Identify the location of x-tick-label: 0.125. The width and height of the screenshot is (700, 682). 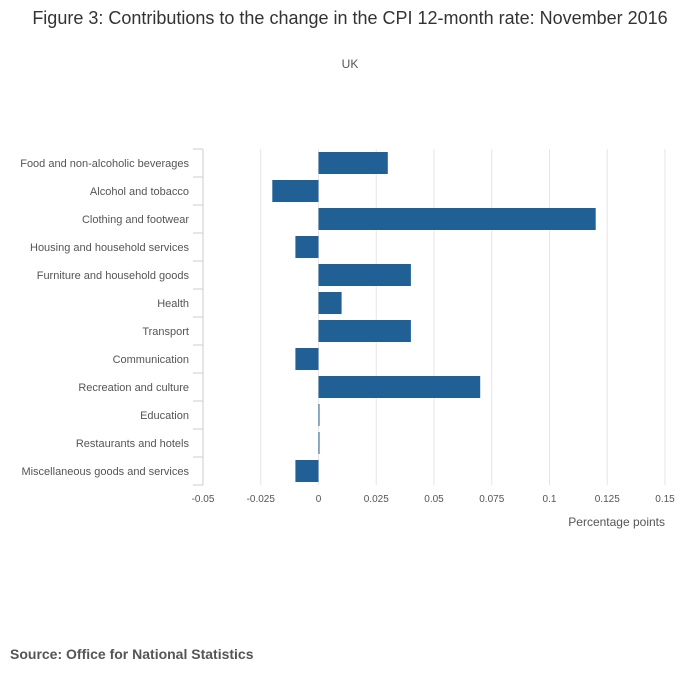
(607, 499).